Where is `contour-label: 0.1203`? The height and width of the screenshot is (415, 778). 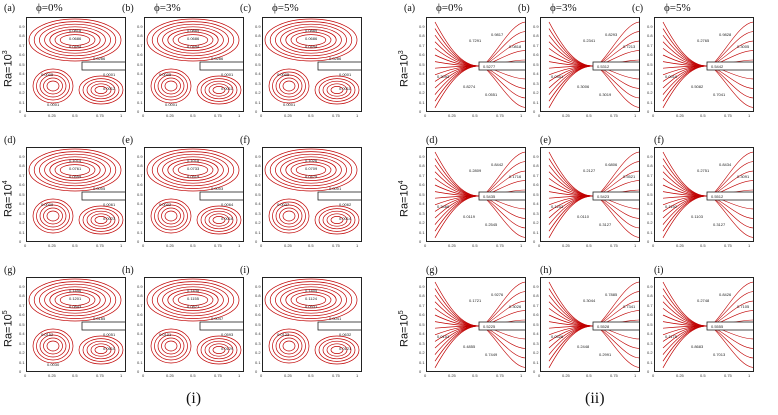 contour-label: 0.1203 is located at coordinates (557, 206).